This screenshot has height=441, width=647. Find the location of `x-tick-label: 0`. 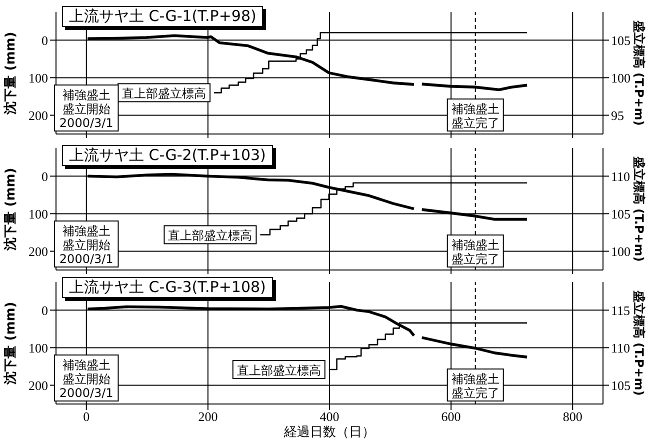

x-tick-label: 0 is located at coordinates (86, 416).